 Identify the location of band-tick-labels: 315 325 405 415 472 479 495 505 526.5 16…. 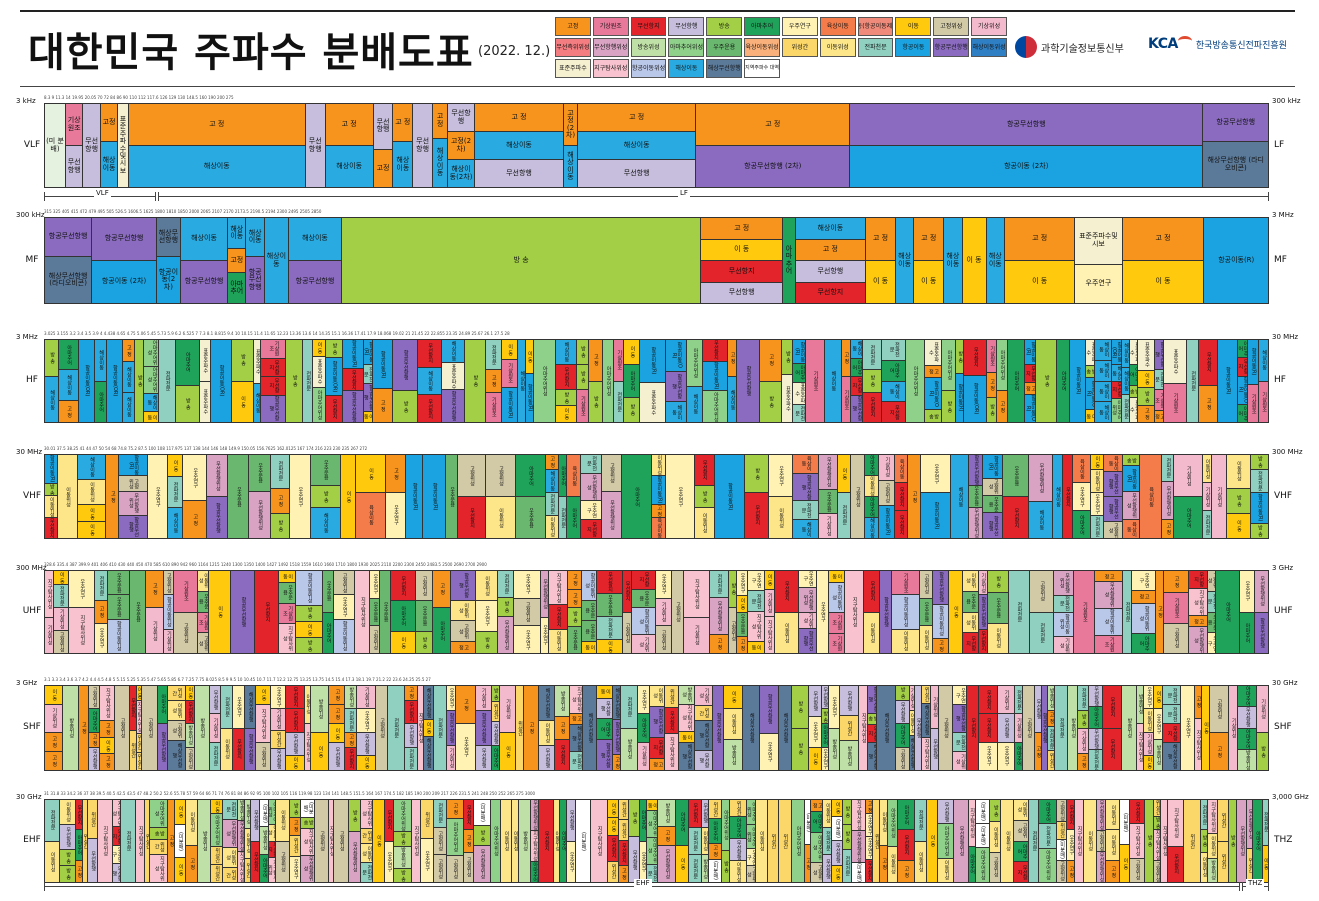
(183, 211).